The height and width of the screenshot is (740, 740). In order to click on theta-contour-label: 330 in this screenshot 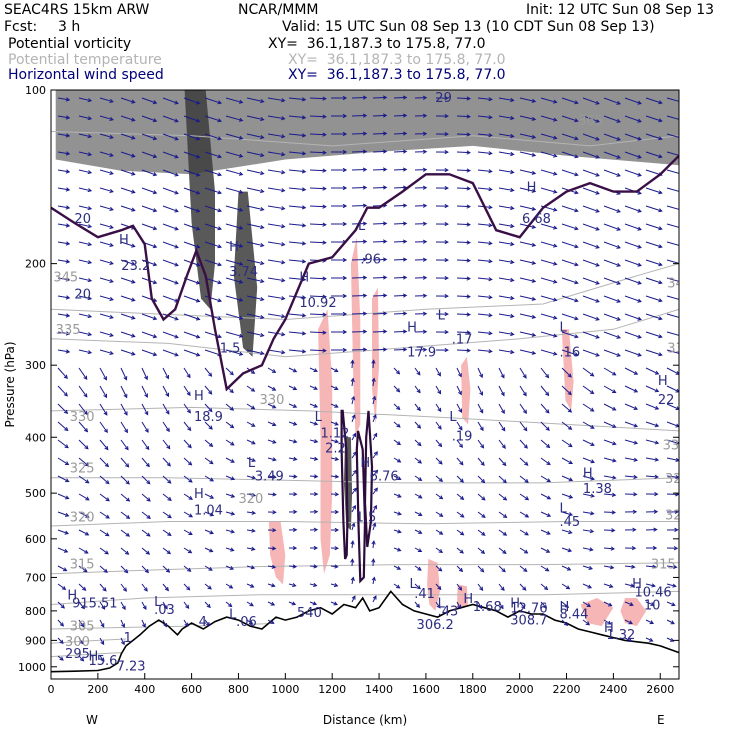, I will do `click(675, 445)`.